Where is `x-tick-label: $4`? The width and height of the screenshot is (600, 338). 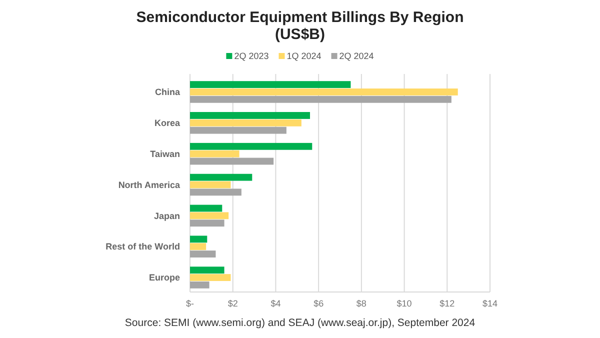
x-tick-label: $4 is located at coordinates (275, 303).